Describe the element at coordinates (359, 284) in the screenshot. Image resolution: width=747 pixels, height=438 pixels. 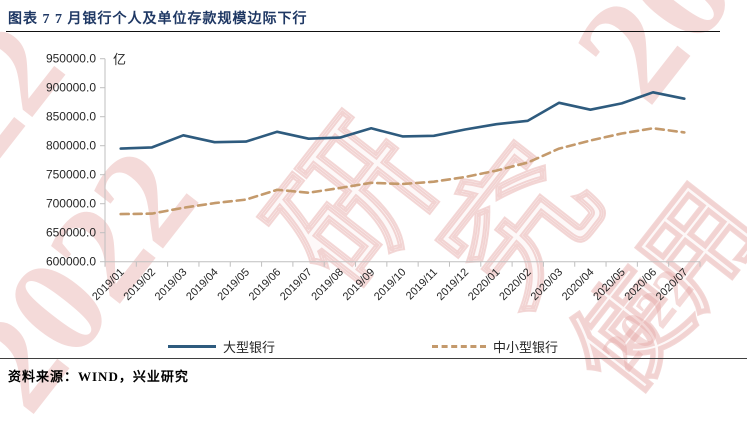
I see `x-axis-tick-label: 2019/09` at that location.